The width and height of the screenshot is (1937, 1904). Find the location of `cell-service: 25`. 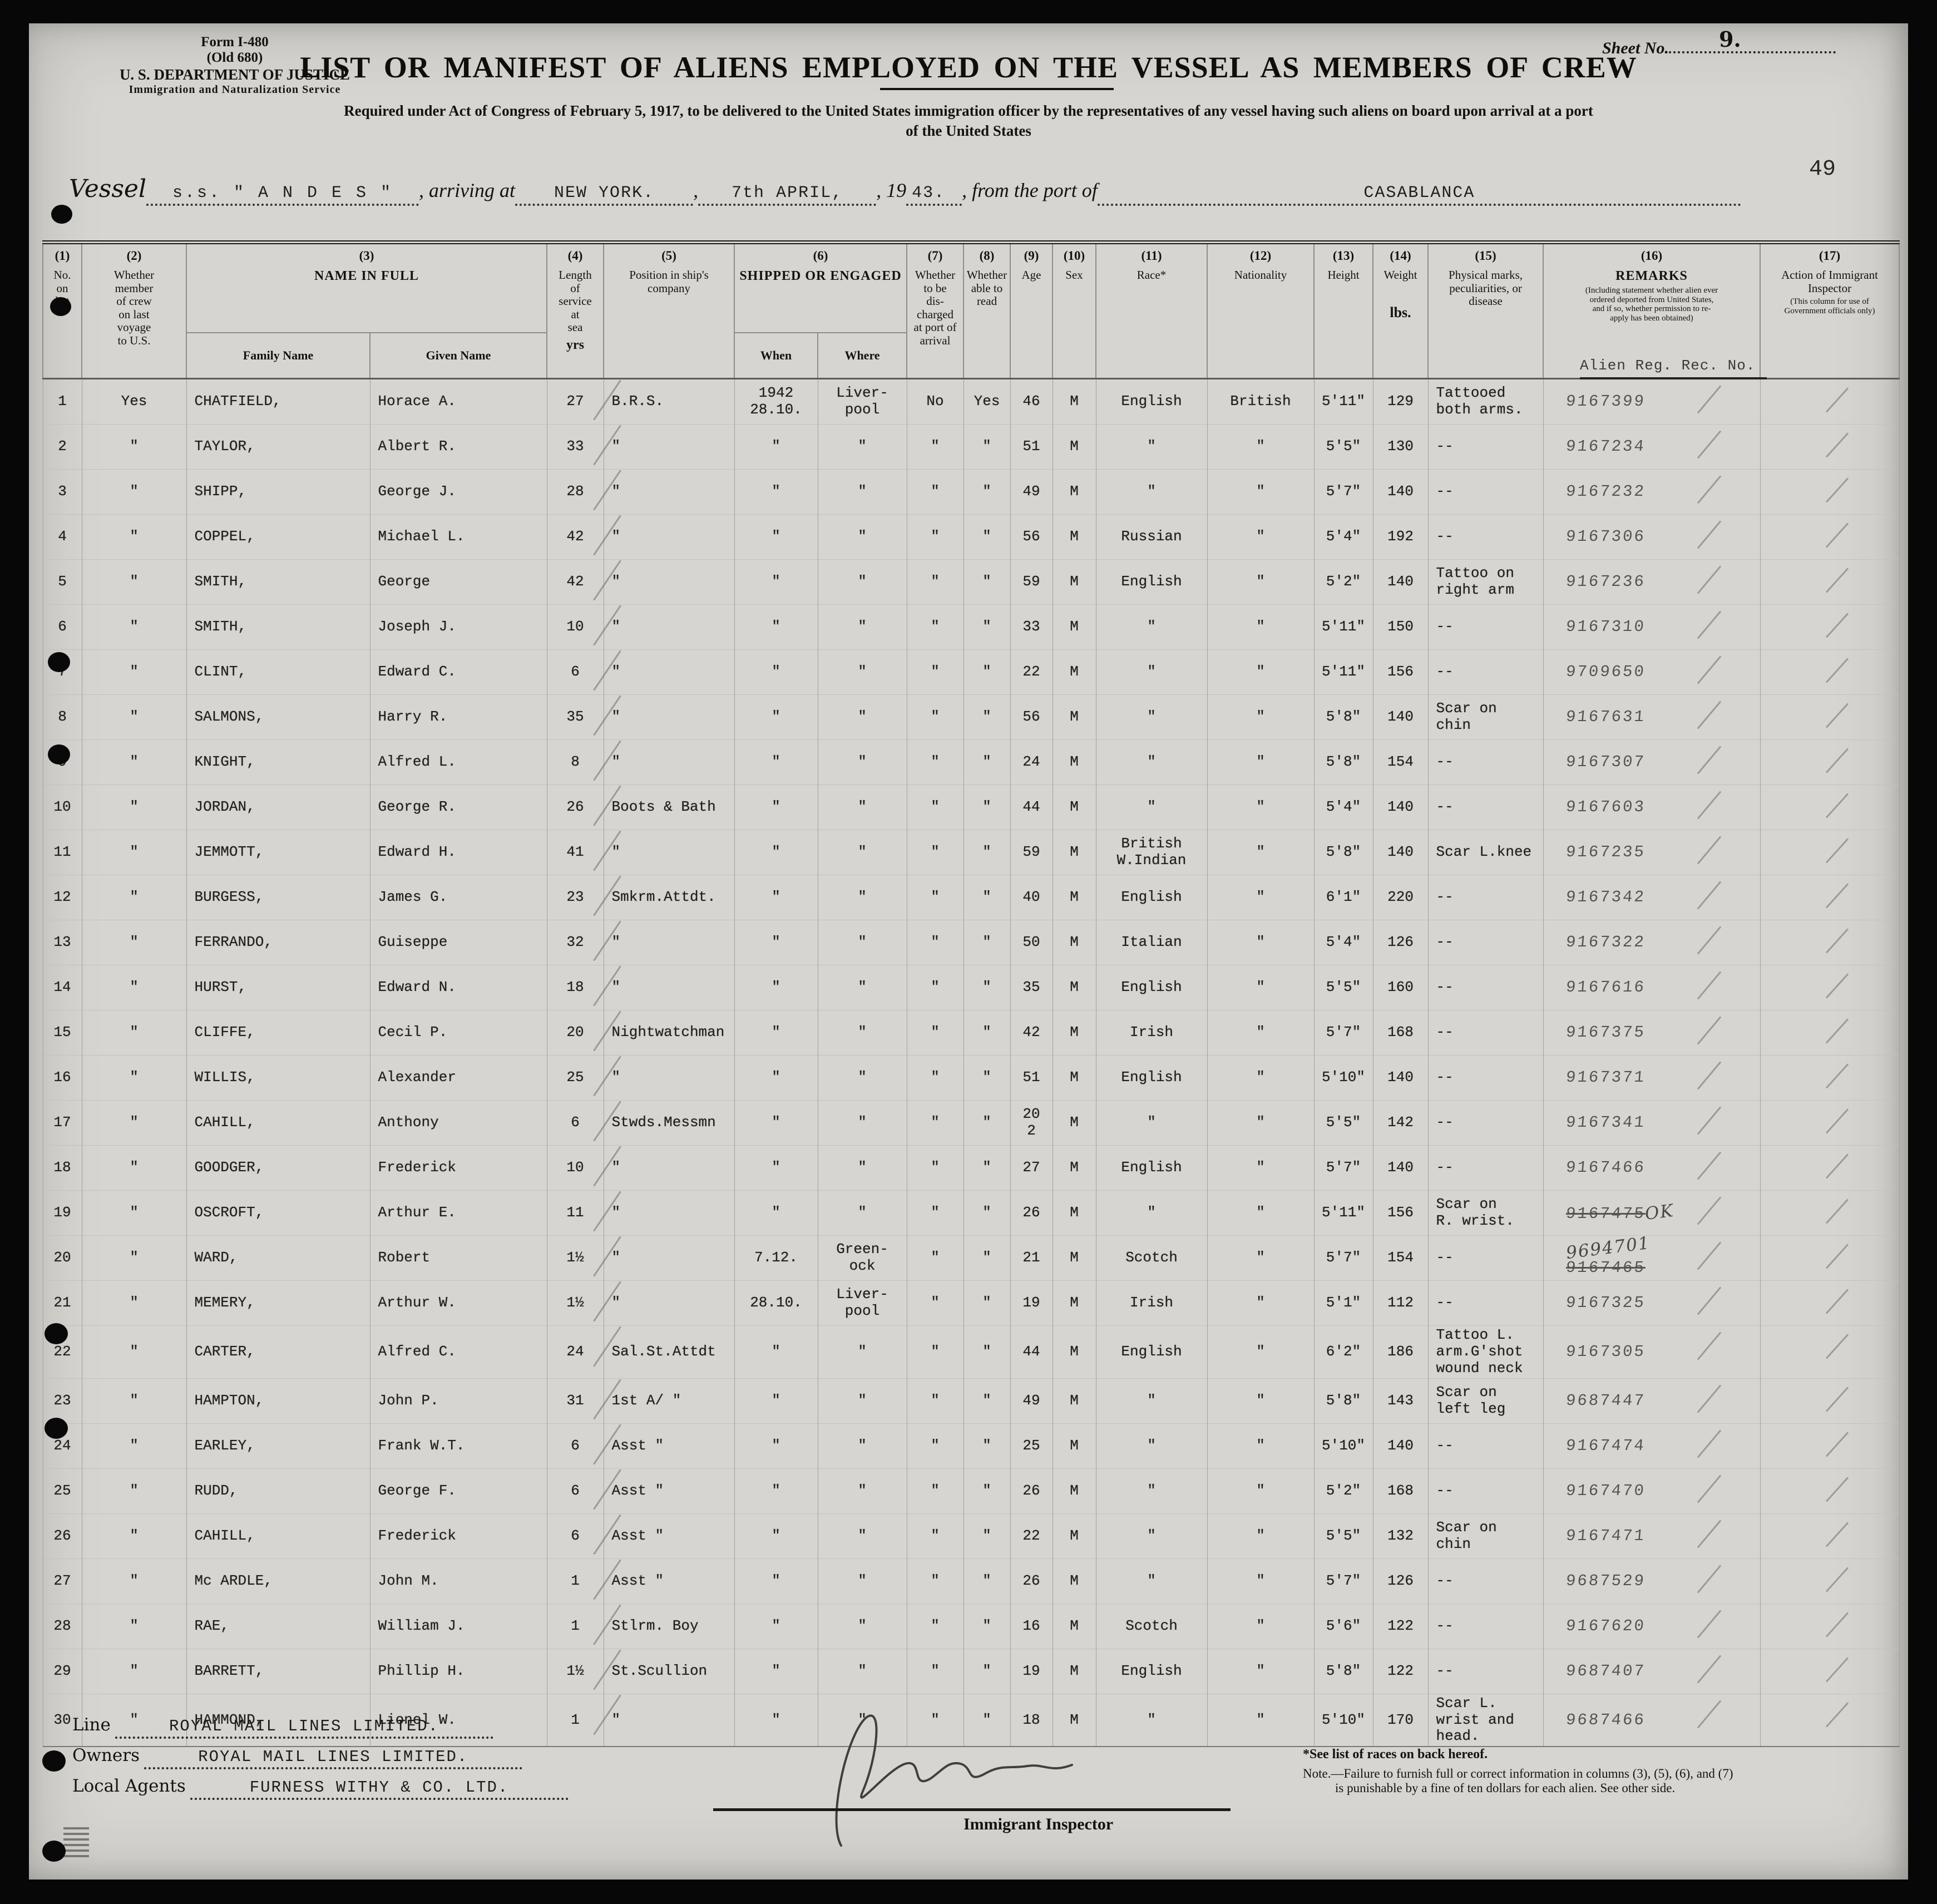

cell-service: 25 is located at coordinates (584, 1078).